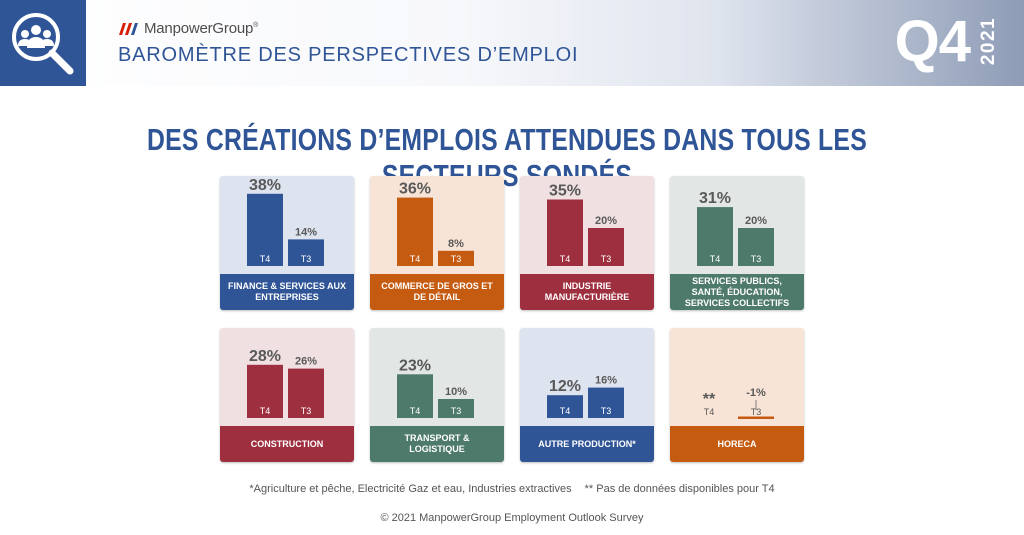  I want to click on value-label: 14%, so click(306, 232).